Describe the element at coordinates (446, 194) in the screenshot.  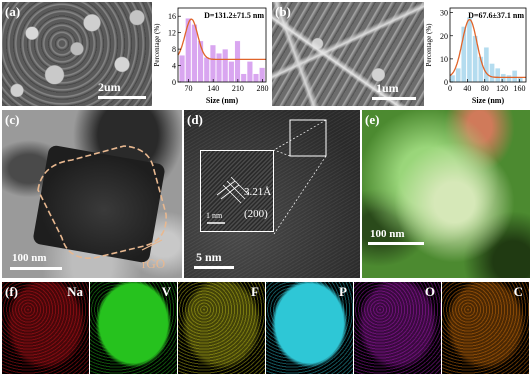
I see `panel-e-eds-overlay: 100 nm (e)` at that location.